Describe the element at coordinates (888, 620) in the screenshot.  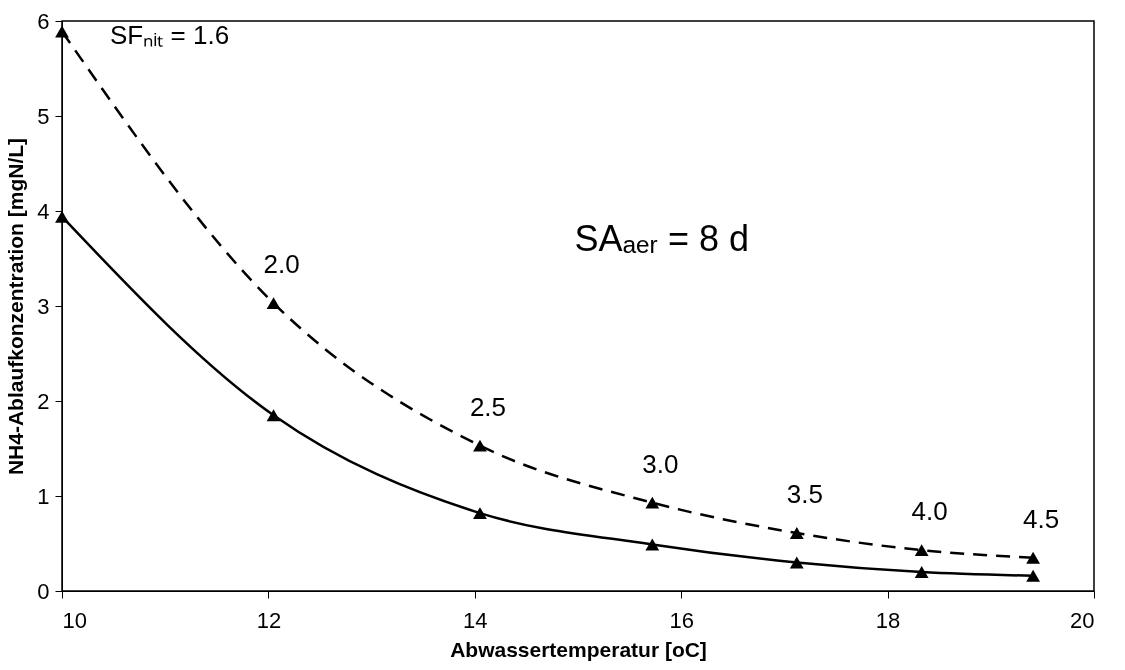
I see `x-tick-label: 18` at that location.